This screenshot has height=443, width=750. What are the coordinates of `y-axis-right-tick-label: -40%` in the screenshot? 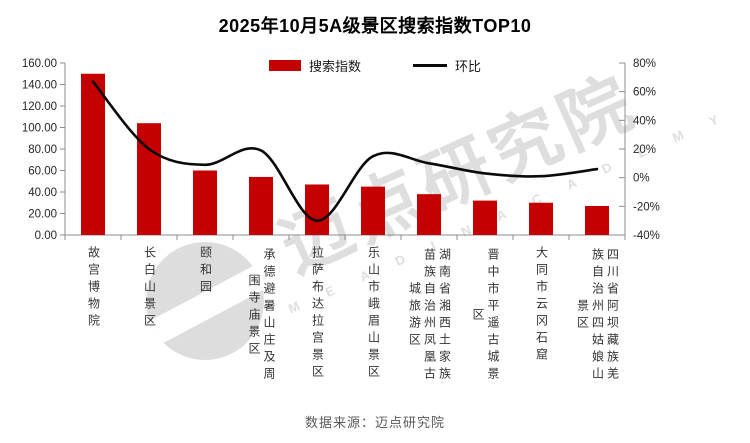 It's located at (646, 236).